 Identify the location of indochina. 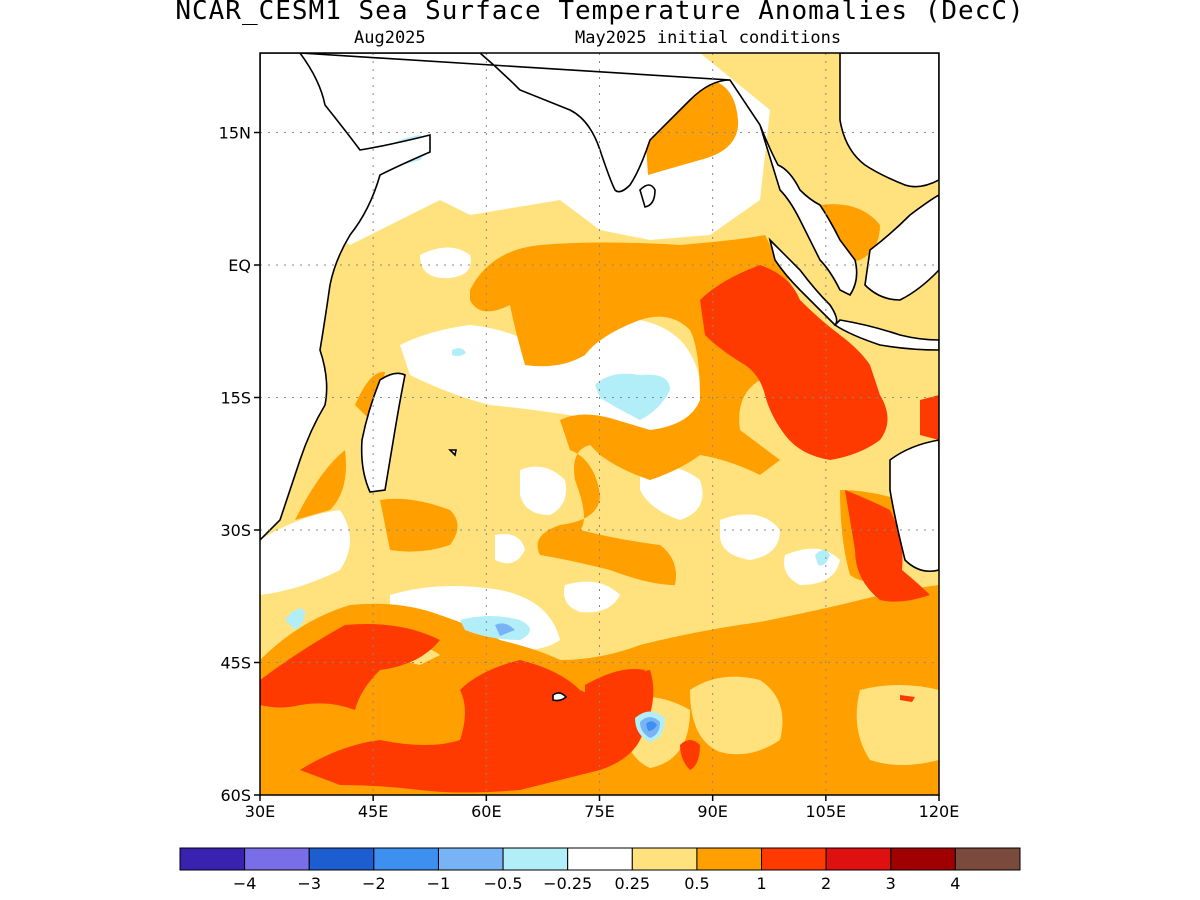
(889, 120).